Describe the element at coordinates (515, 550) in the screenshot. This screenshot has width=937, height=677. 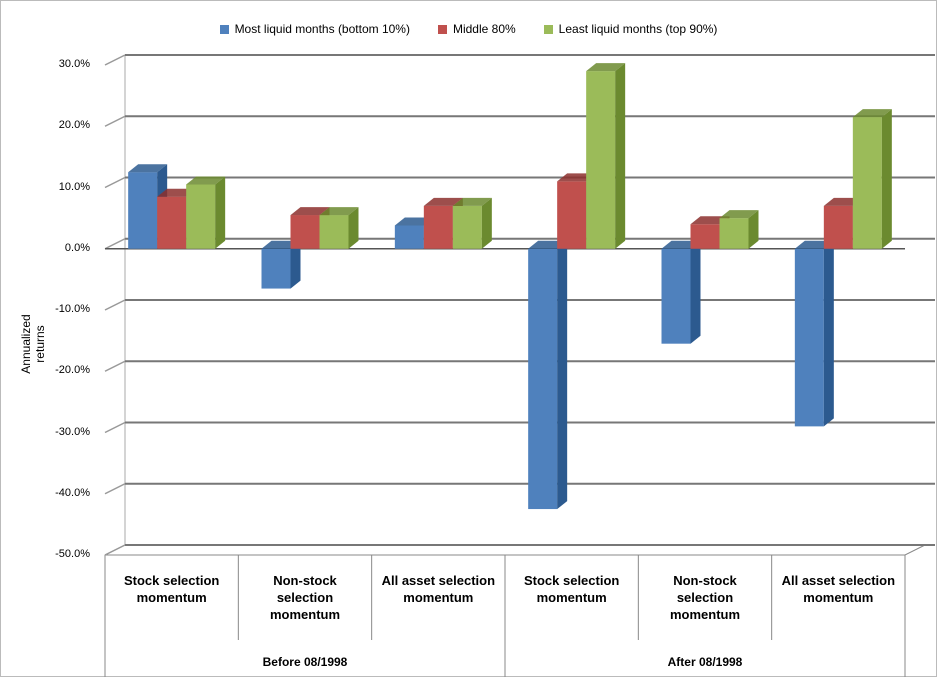
I see `floor` at that location.